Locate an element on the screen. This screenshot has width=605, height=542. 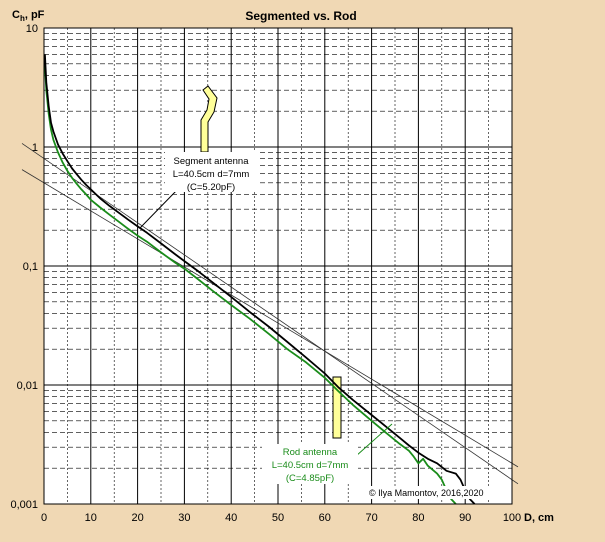
rod-antenna-icon is located at coordinates (337, 407).